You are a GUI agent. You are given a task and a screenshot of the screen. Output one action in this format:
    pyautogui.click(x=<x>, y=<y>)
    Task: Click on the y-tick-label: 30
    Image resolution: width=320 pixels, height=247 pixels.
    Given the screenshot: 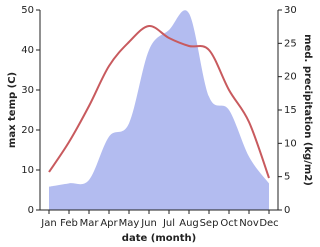 What is the action you would take?
    pyautogui.click(x=27, y=90)
    